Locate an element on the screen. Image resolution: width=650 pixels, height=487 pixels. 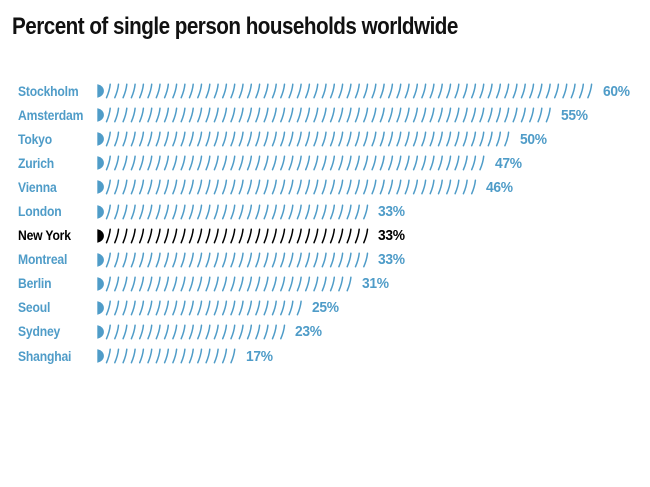
value-label: 55% is located at coordinates (574, 115).